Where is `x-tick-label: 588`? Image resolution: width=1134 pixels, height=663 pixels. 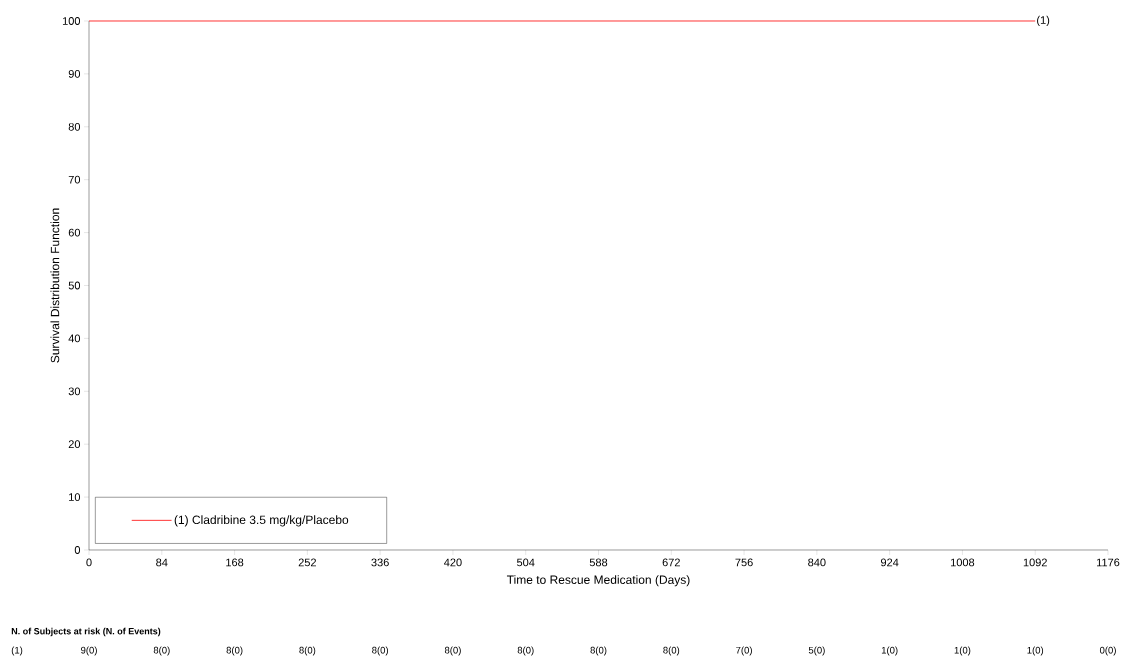 x-tick-label: 588 is located at coordinates (598, 562).